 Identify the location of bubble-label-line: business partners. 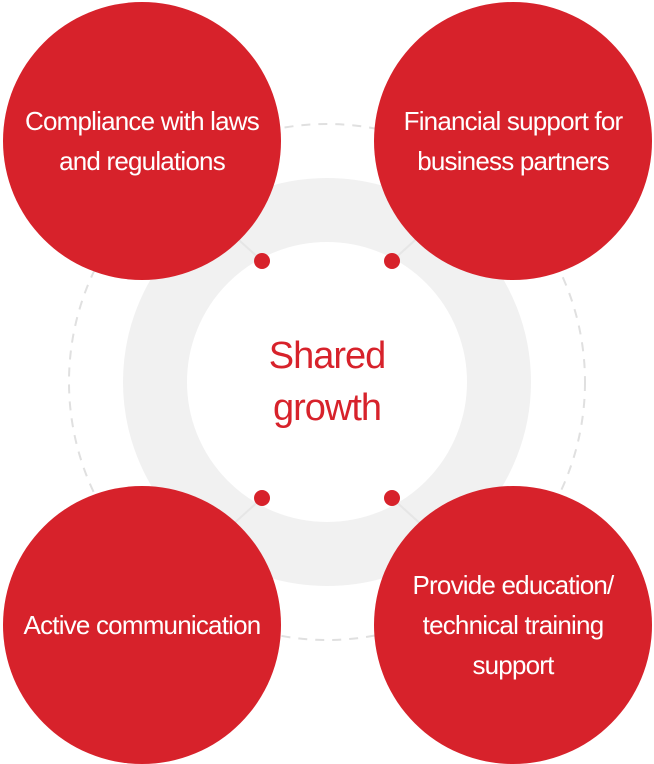
(513, 161).